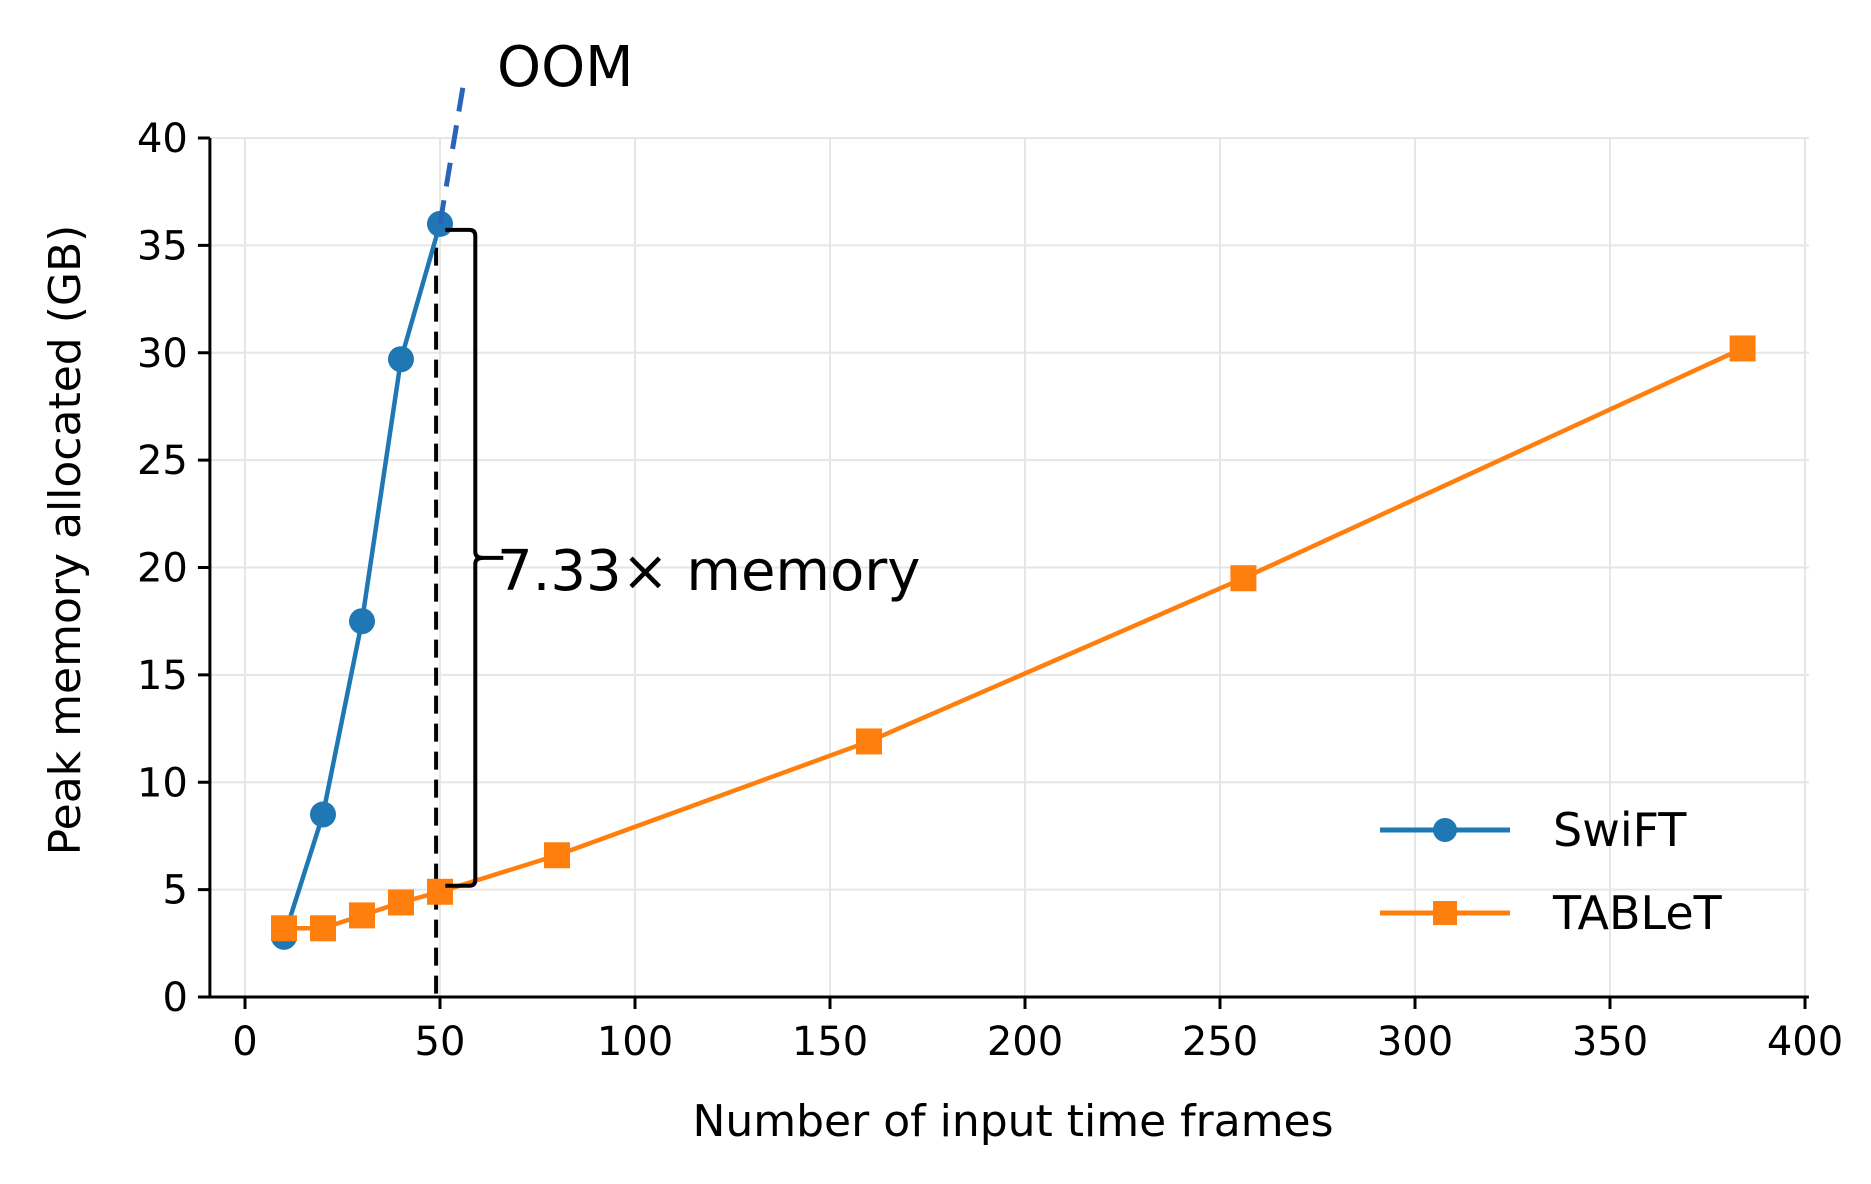  What do you see at coordinates (708, 571) in the screenshot?
I see `brace-label: 7.33× memory` at bounding box center [708, 571].